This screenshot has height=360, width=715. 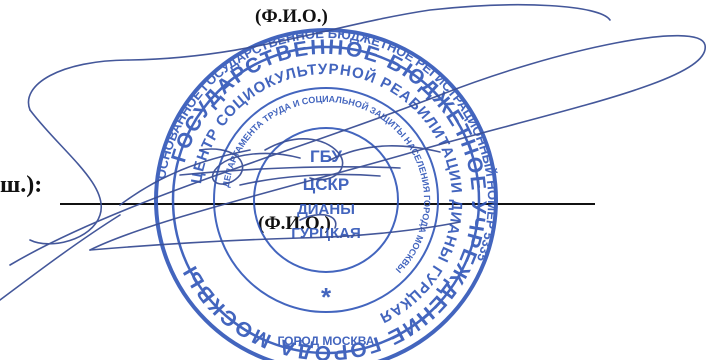 I want to click on fio-top-label: (Ф.И.О.), so click(x=291, y=16).